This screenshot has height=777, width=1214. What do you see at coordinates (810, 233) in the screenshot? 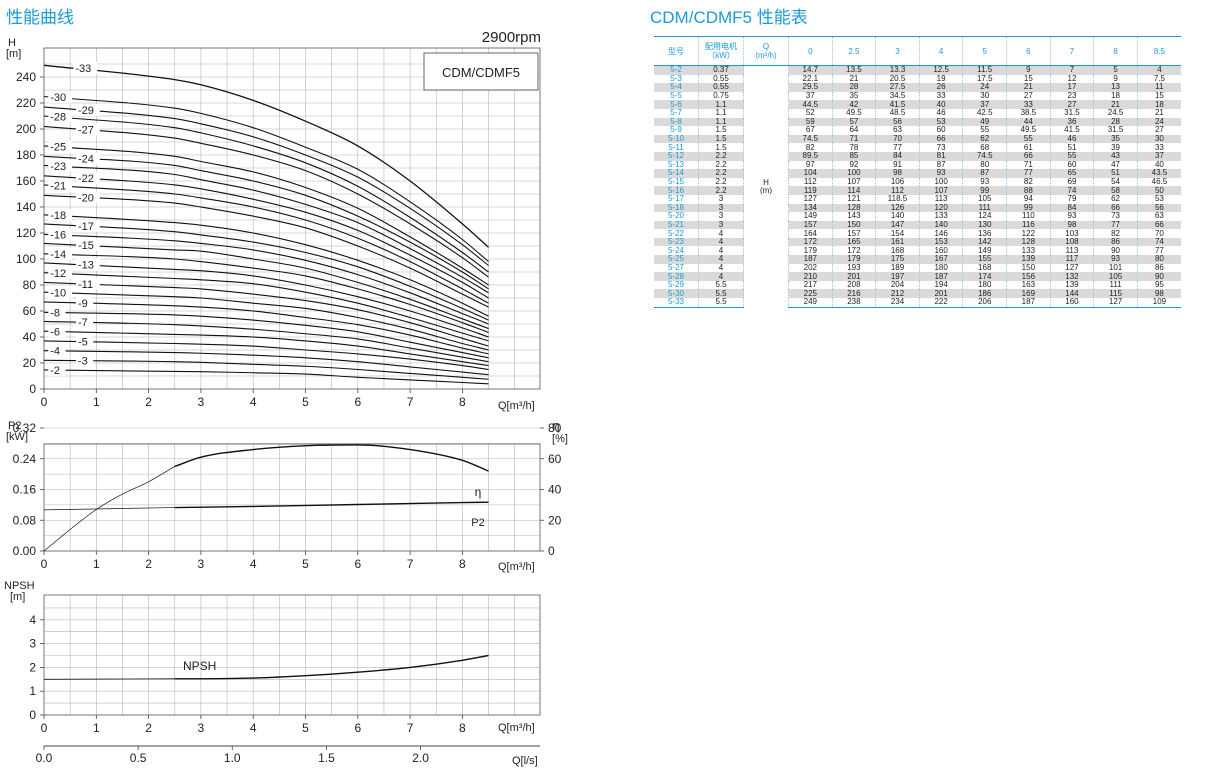
I see `cell-head: 164` at bounding box center [810, 233].